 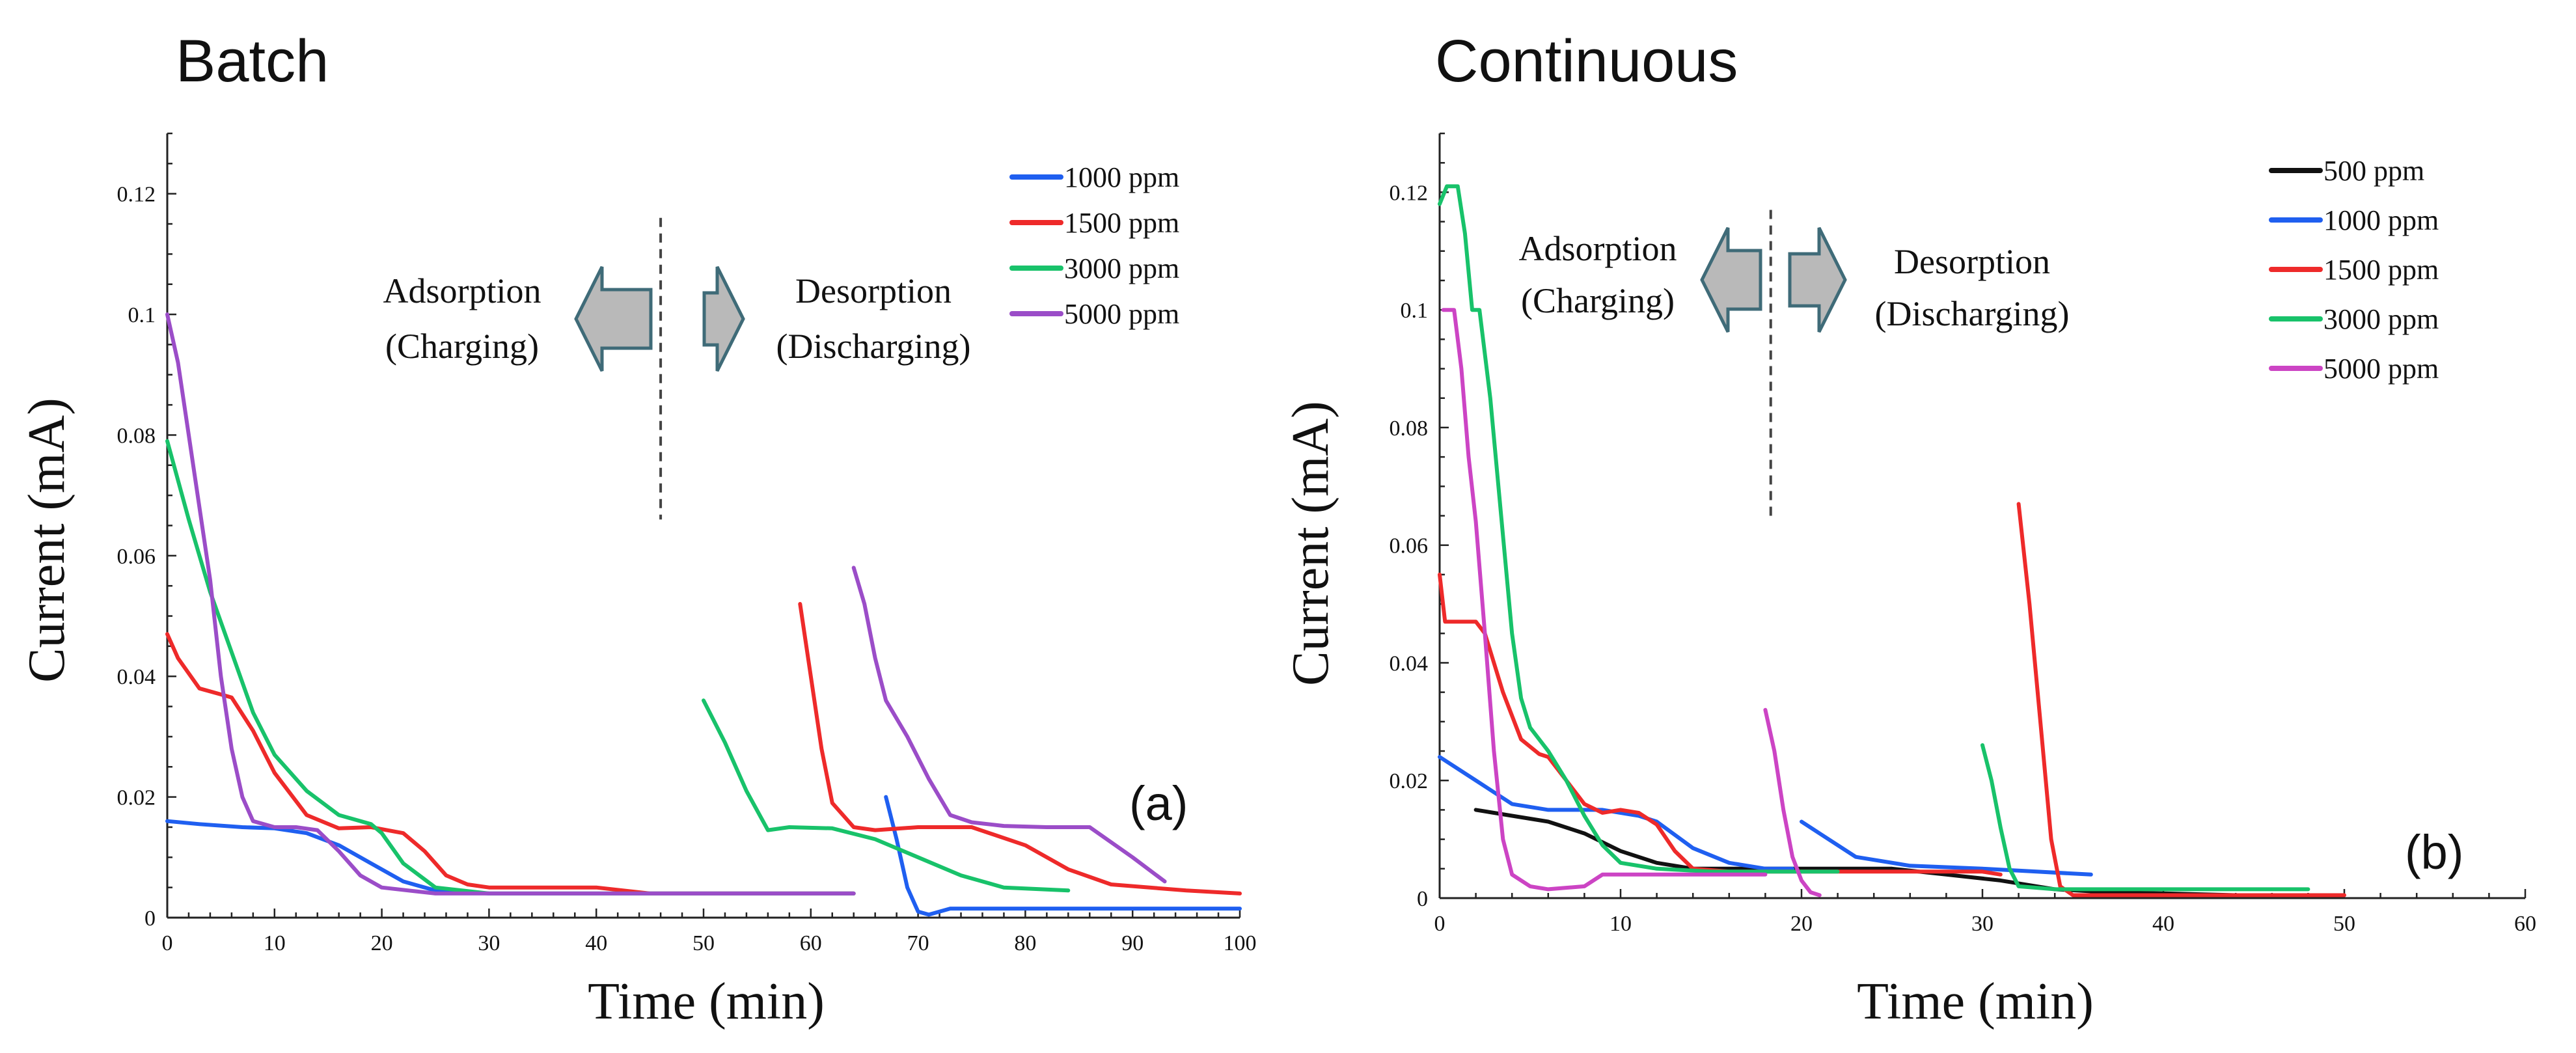 I want to click on series-line-500-ppm, so click(x=1892, y=852).